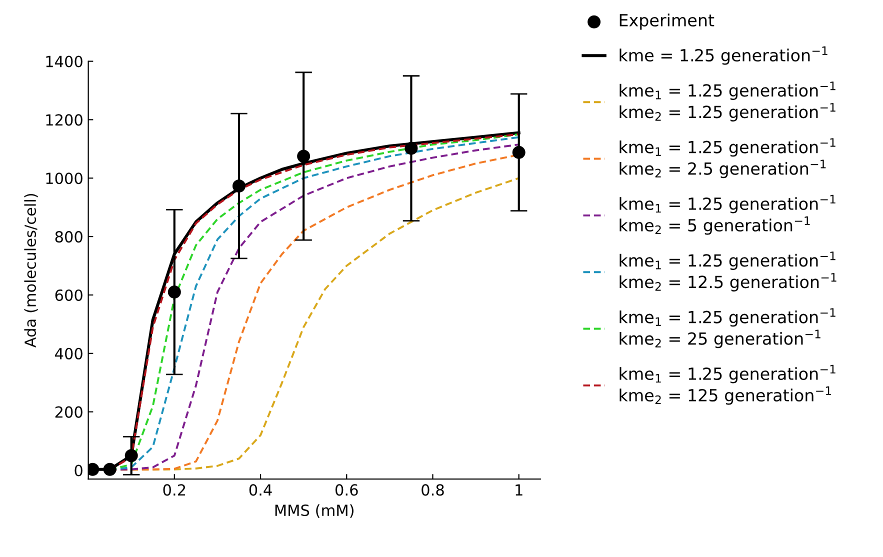 The image size is (883, 557). Describe the element at coordinates (314, 511) in the screenshot. I see `x-axis-title: MMS (mM)` at that location.